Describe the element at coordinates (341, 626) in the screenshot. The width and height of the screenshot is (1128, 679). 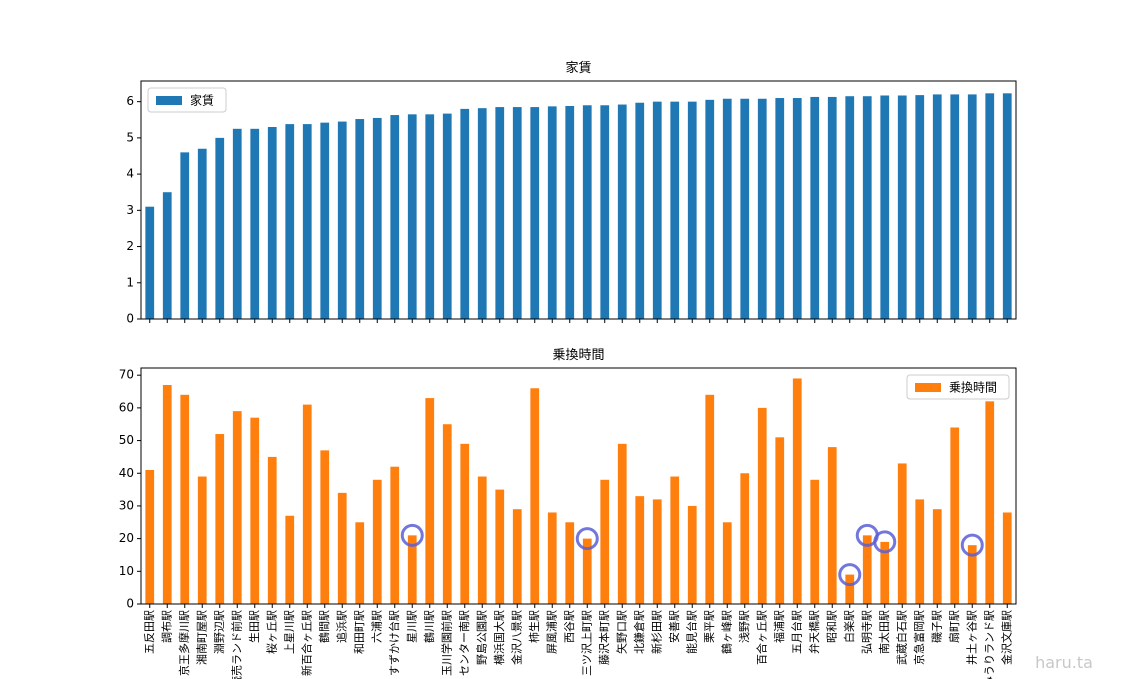
I see `x-tick-label: 追浜駅` at that location.